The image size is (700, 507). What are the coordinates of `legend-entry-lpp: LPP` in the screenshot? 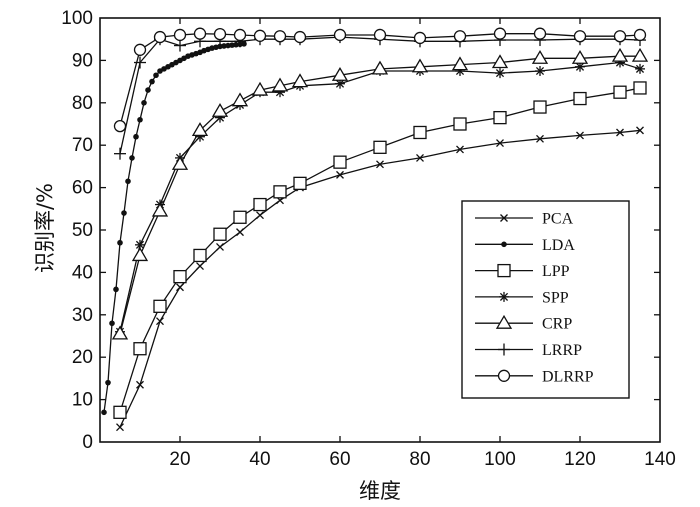 It's located at (522, 271).